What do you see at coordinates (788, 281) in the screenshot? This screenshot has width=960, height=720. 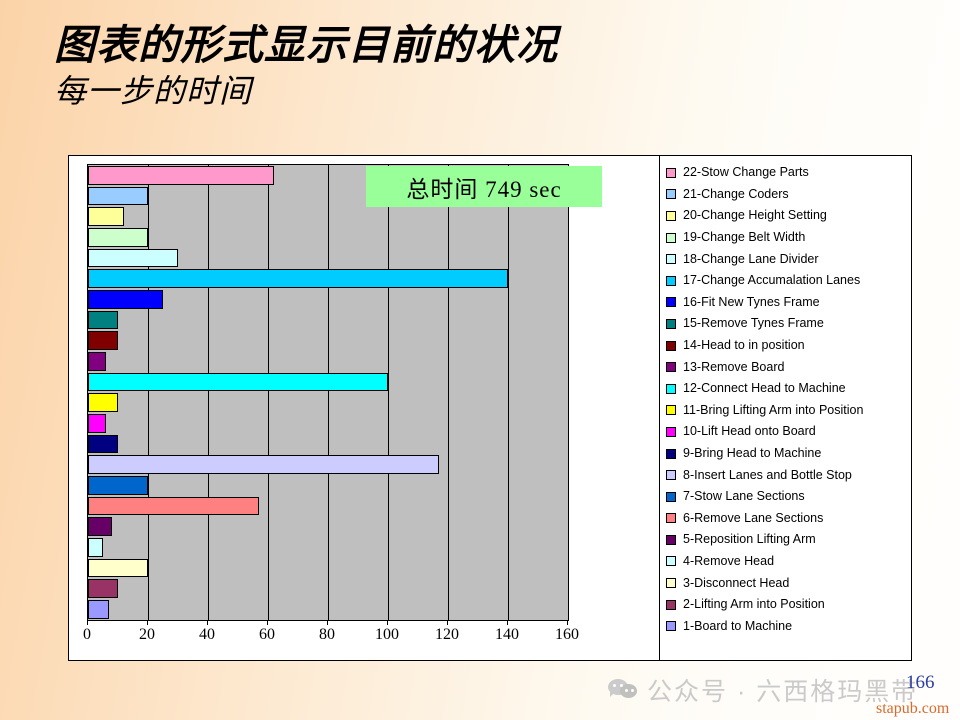 I see `legend-item: 17-Change Accumalation Lanes` at bounding box center [788, 281].